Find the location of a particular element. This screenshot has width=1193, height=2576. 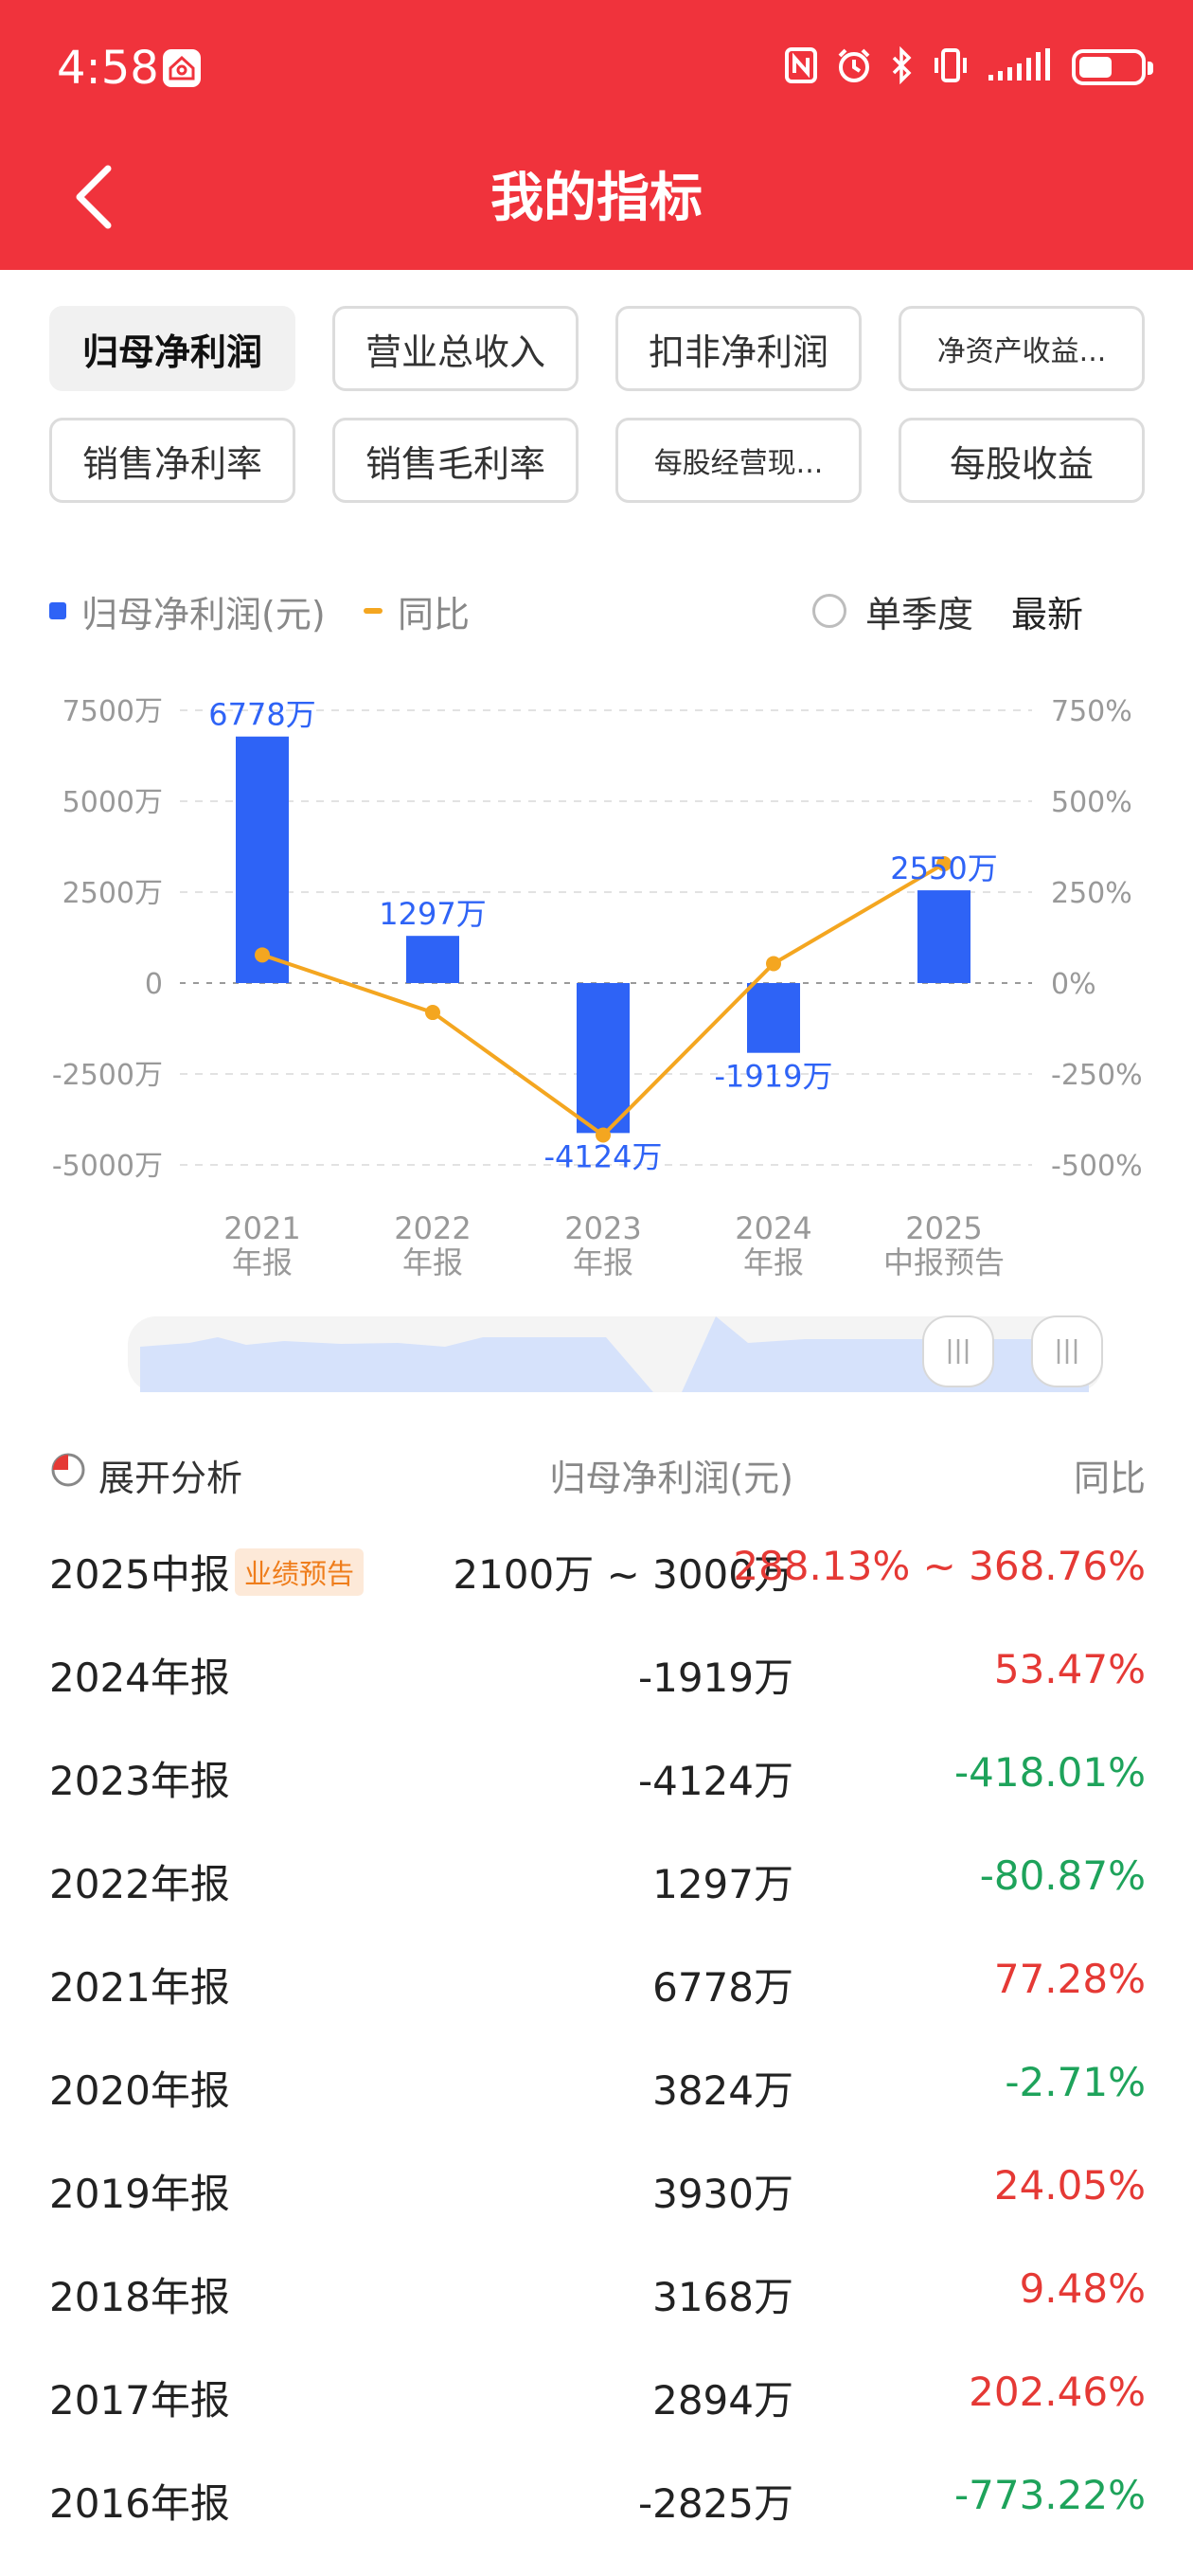

tab-net-margin: 销售净利率 is located at coordinates (172, 460).